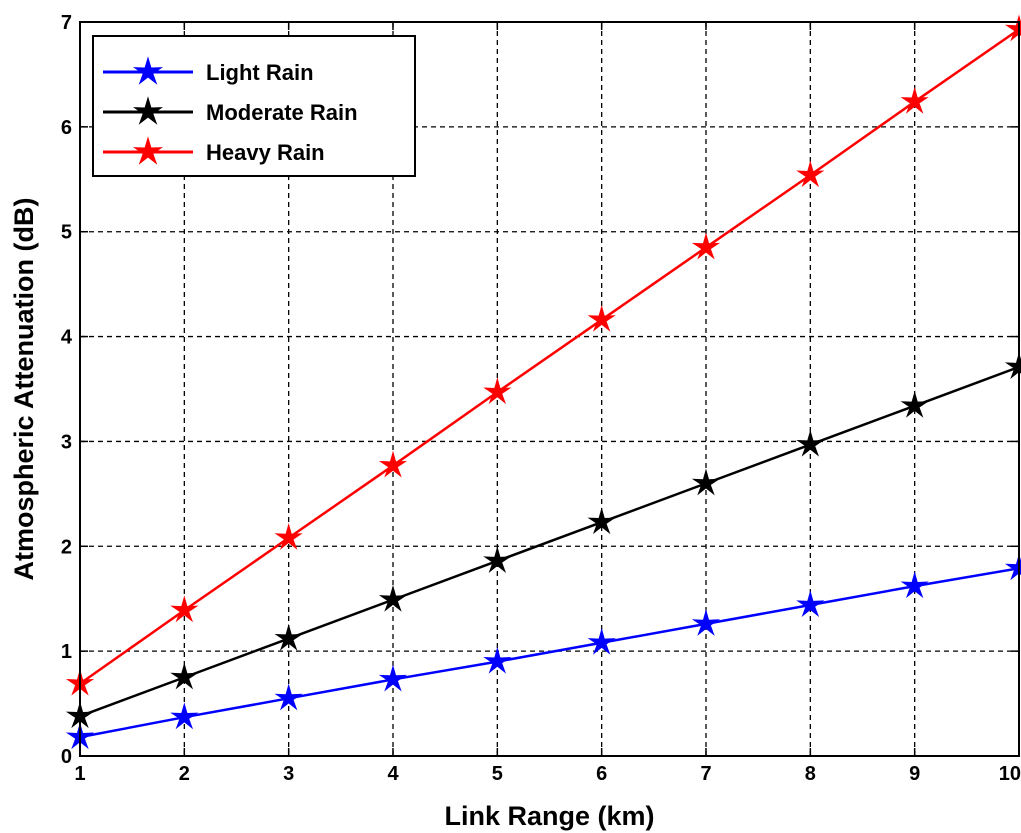 This screenshot has width=1021, height=833. What do you see at coordinates (66, 442) in the screenshot?
I see `y-tick-label: 3` at bounding box center [66, 442].